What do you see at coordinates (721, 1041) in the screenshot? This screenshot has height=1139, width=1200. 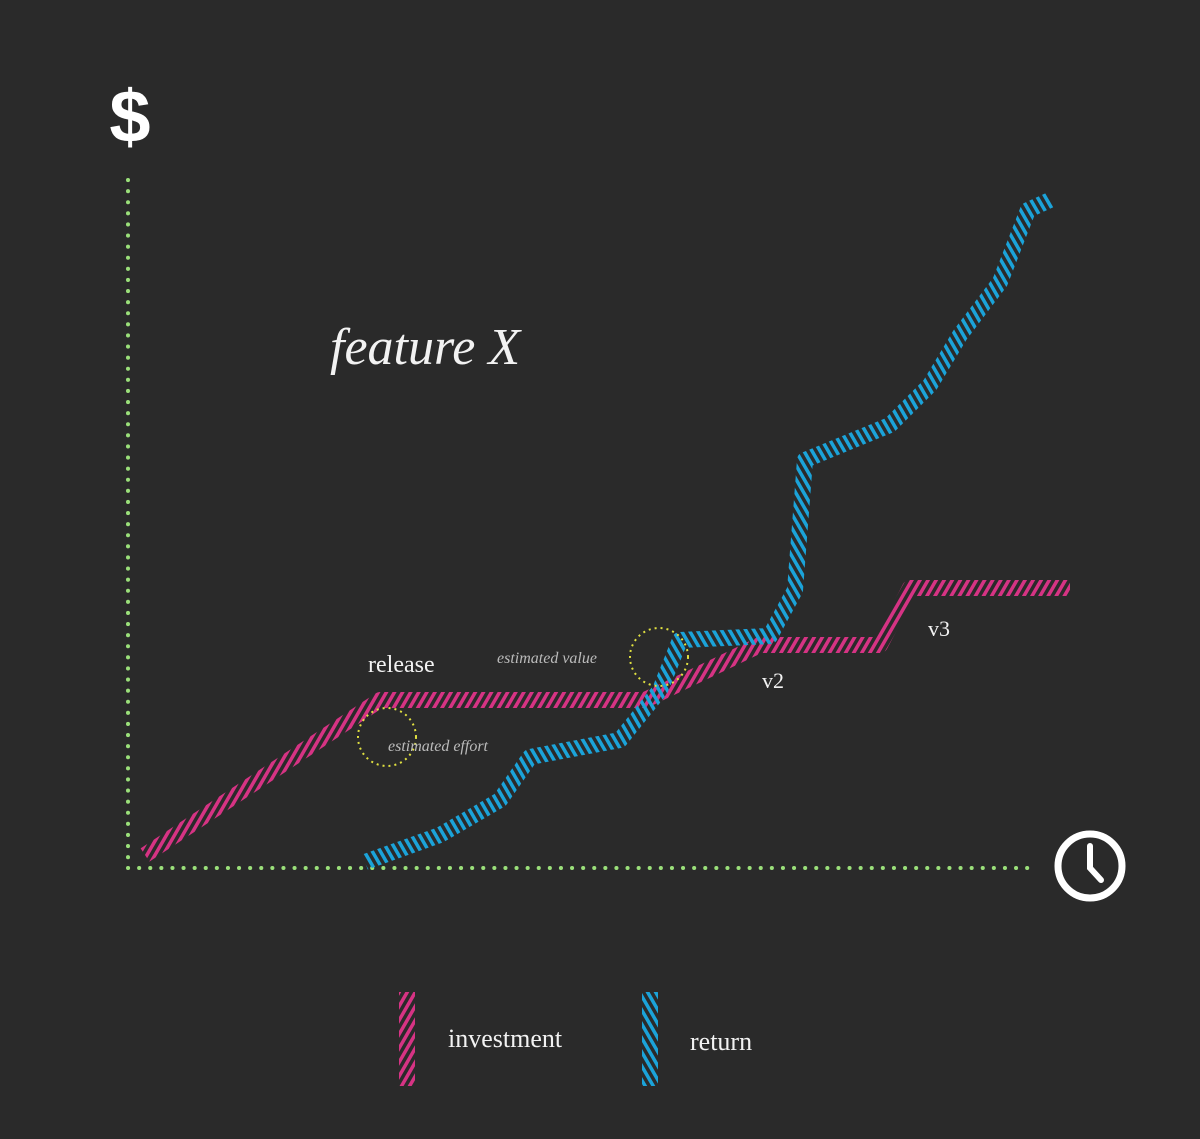 I see `legend-label: return` at bounding box center [721, 1041].